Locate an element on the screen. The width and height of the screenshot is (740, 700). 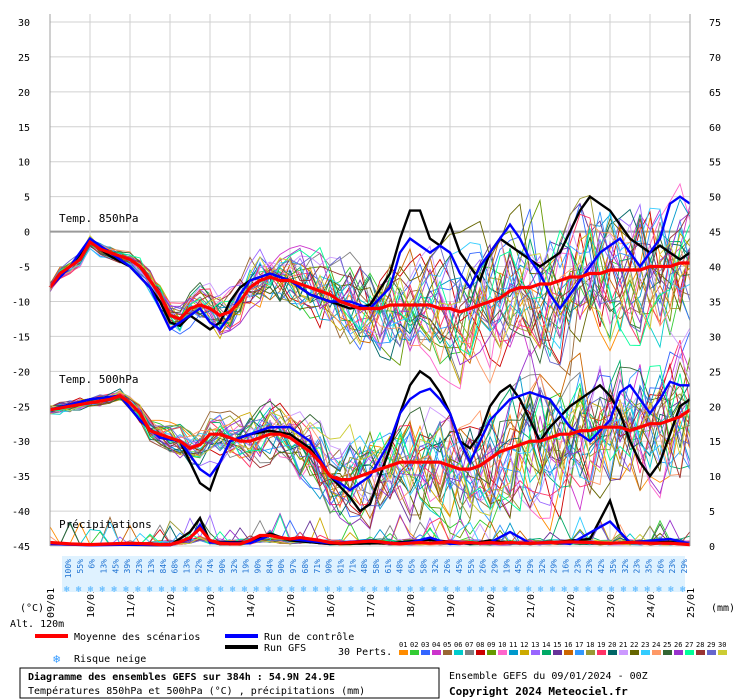
x-tick-label: 19/01 is located at coordinates (451, 603).